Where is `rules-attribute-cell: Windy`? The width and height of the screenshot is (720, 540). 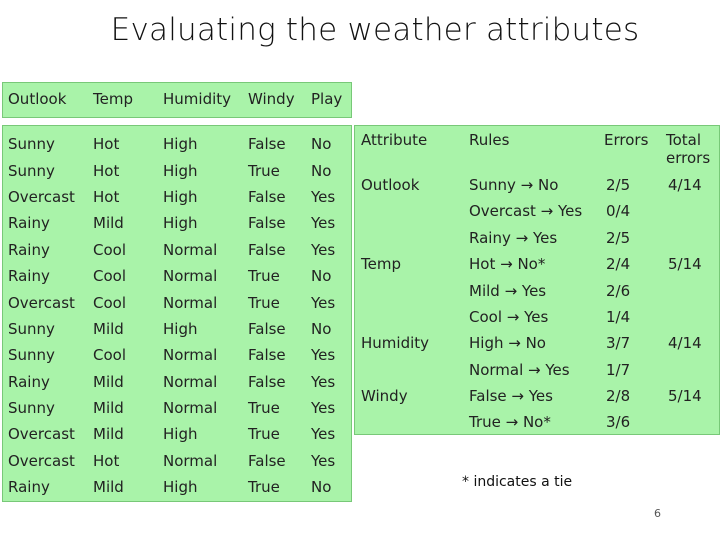
rules-attribute-cell: Windy is located at coordinates (384, 396).